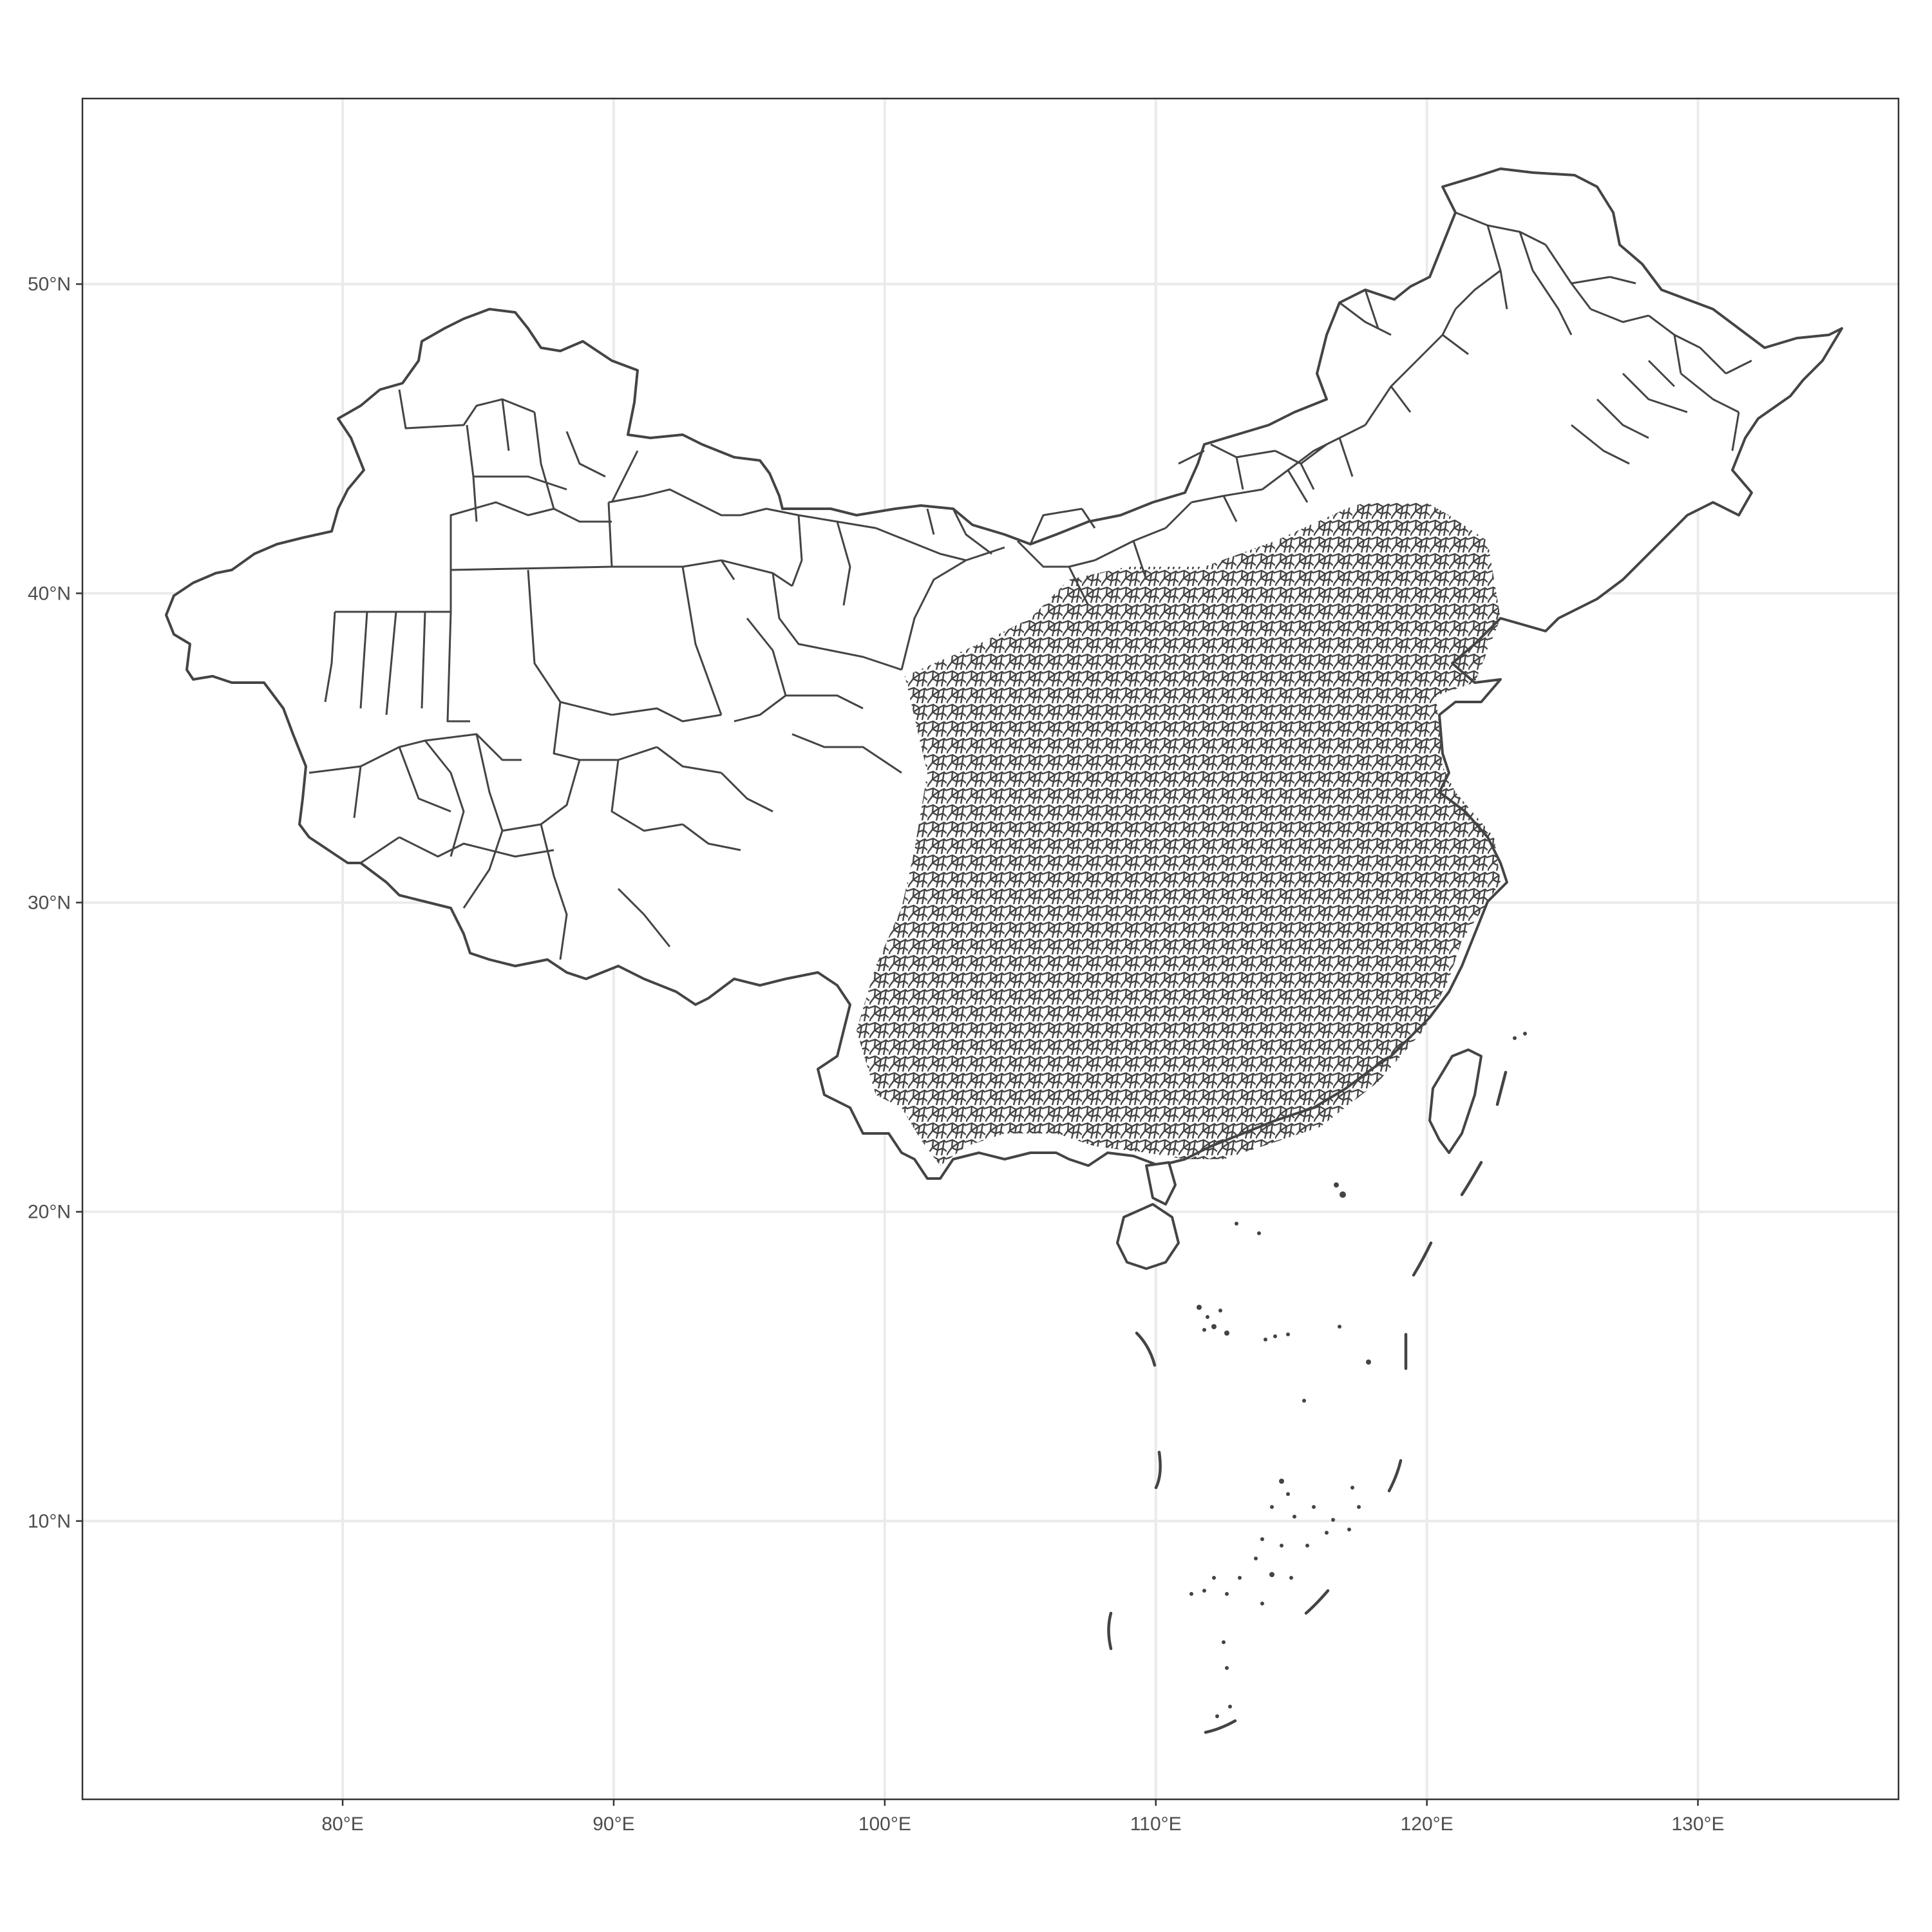 Image resolution: width=1932 pixels, height=1932 pixels. I want to click on y-tick-label: 20°N, so click(50, 1212).